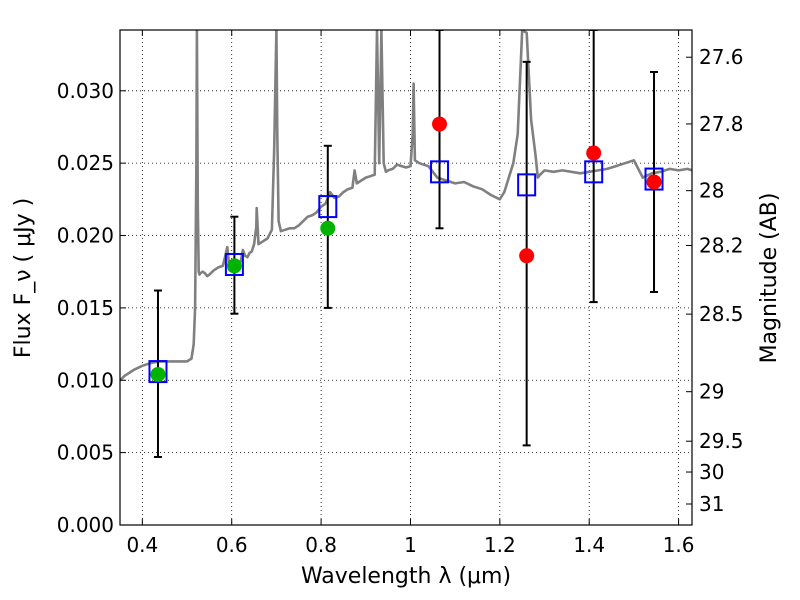 This screenshot has width=800, height=600. I want to click on x-tick-label: 0.6, so click(232, 545).